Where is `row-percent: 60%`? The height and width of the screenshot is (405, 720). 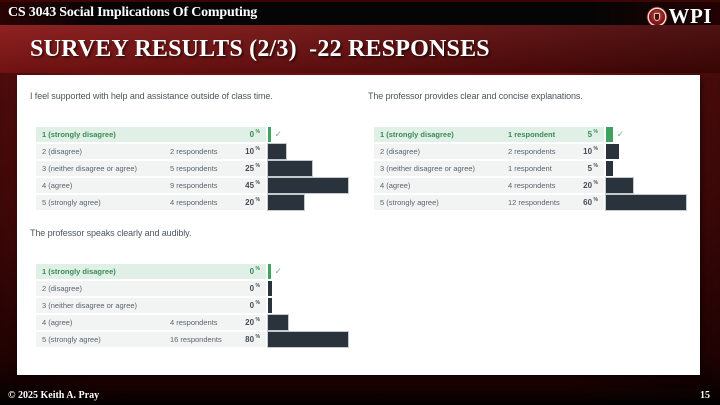 row-percent: 60% is located at coordinates (584, 202).